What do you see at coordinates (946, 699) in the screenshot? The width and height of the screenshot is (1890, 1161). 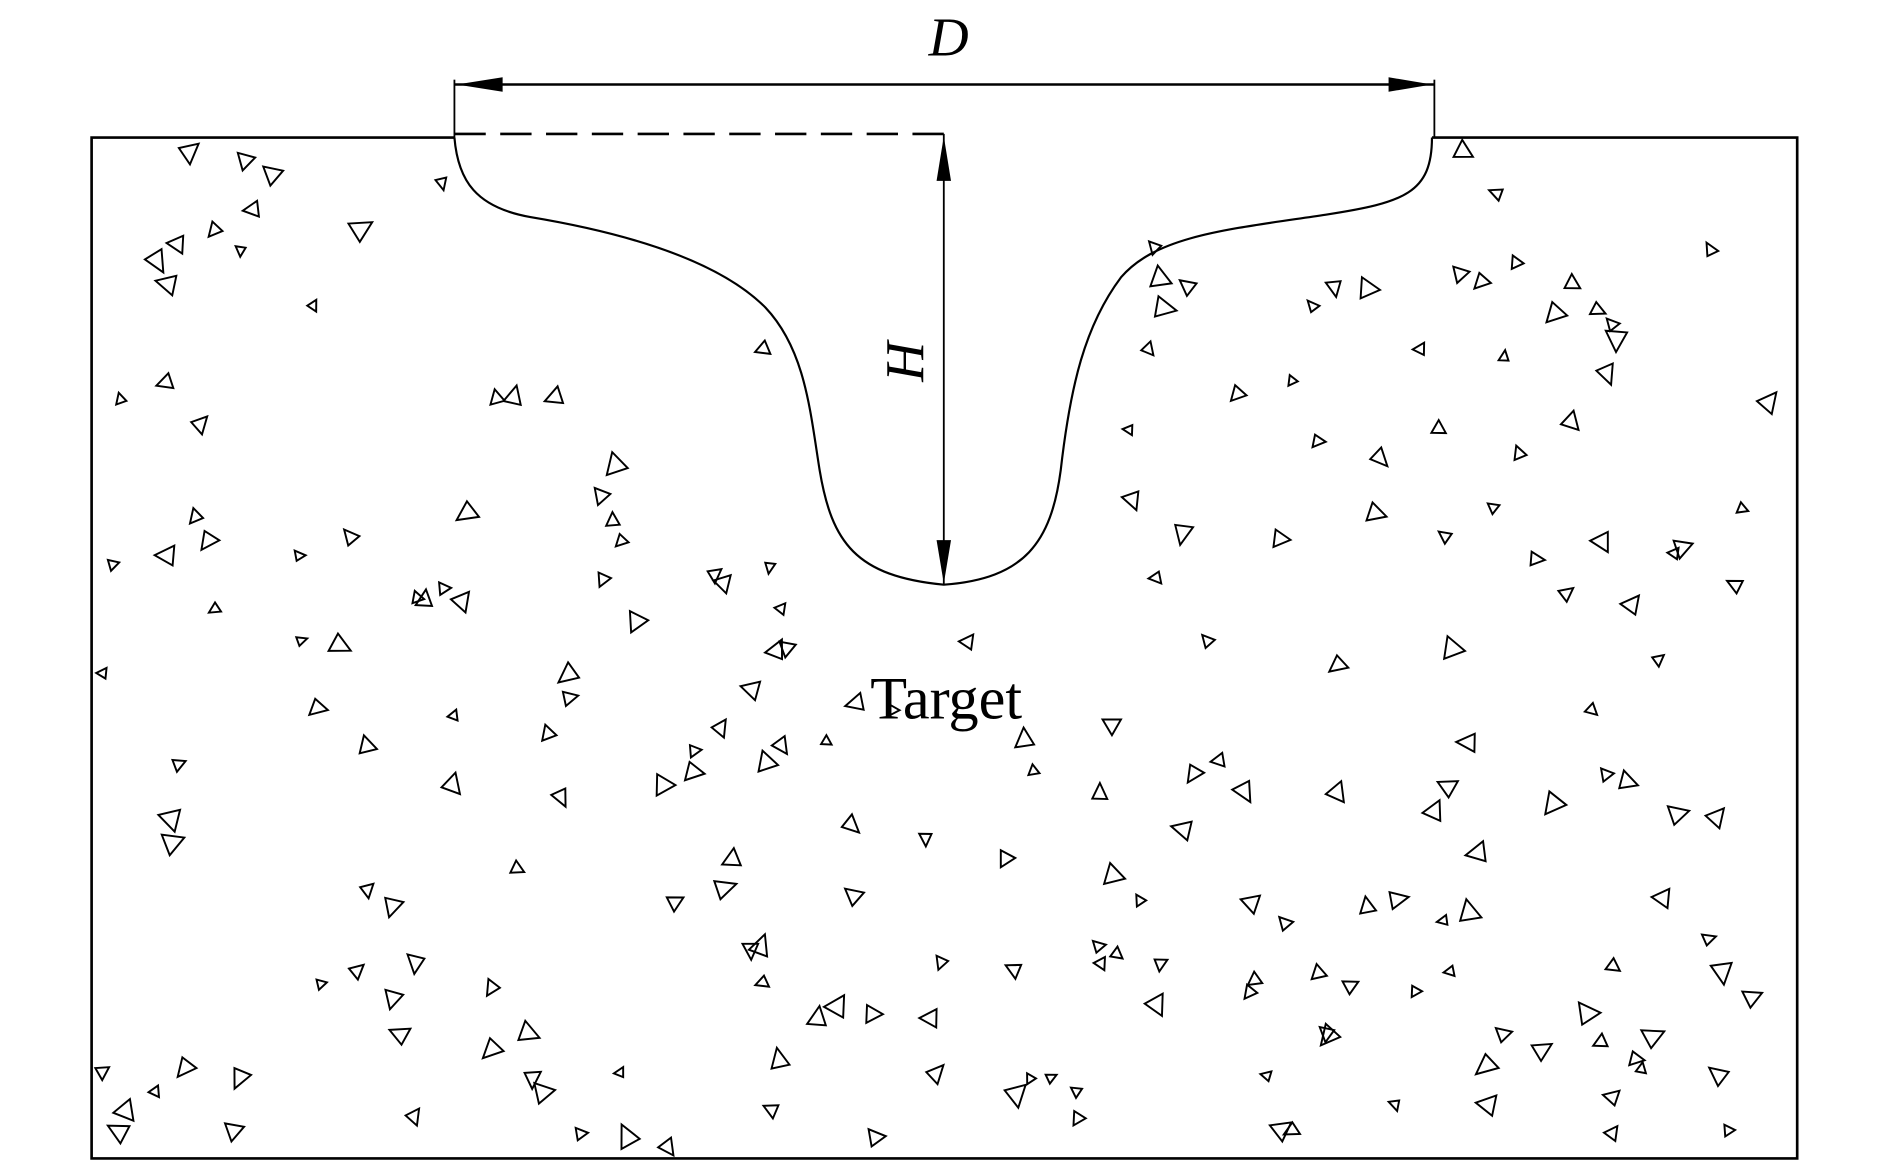 I see `target-label: Target` at bounding box center [946, 699].